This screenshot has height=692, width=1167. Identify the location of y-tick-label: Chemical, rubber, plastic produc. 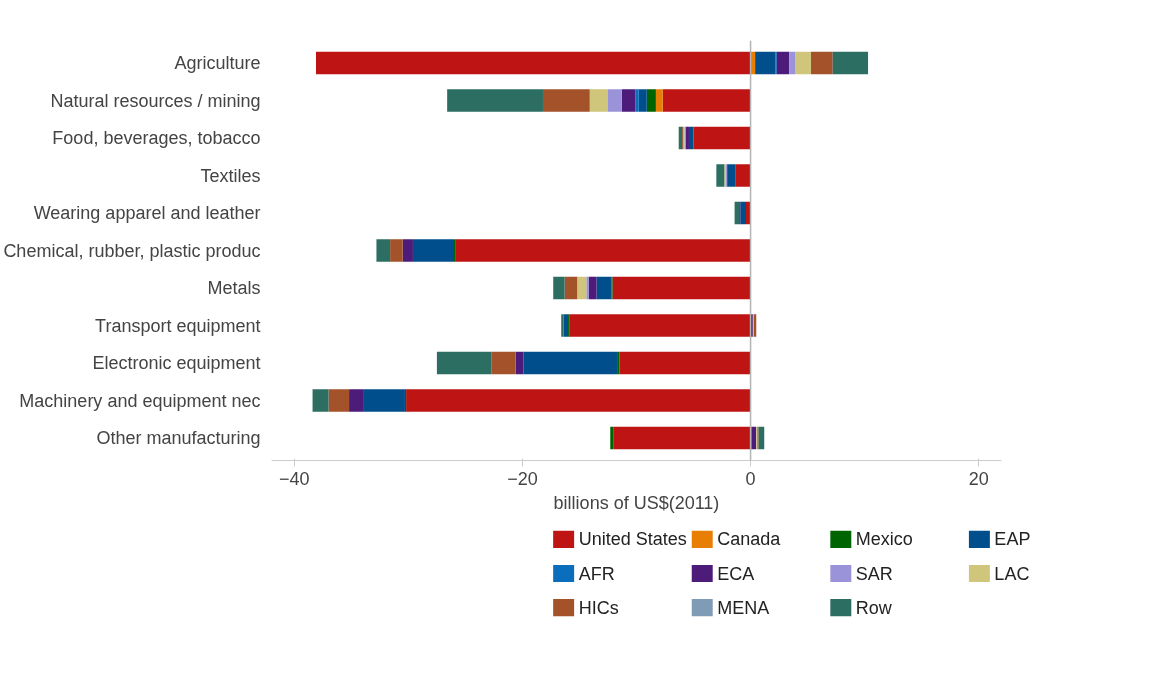
(132, 250).